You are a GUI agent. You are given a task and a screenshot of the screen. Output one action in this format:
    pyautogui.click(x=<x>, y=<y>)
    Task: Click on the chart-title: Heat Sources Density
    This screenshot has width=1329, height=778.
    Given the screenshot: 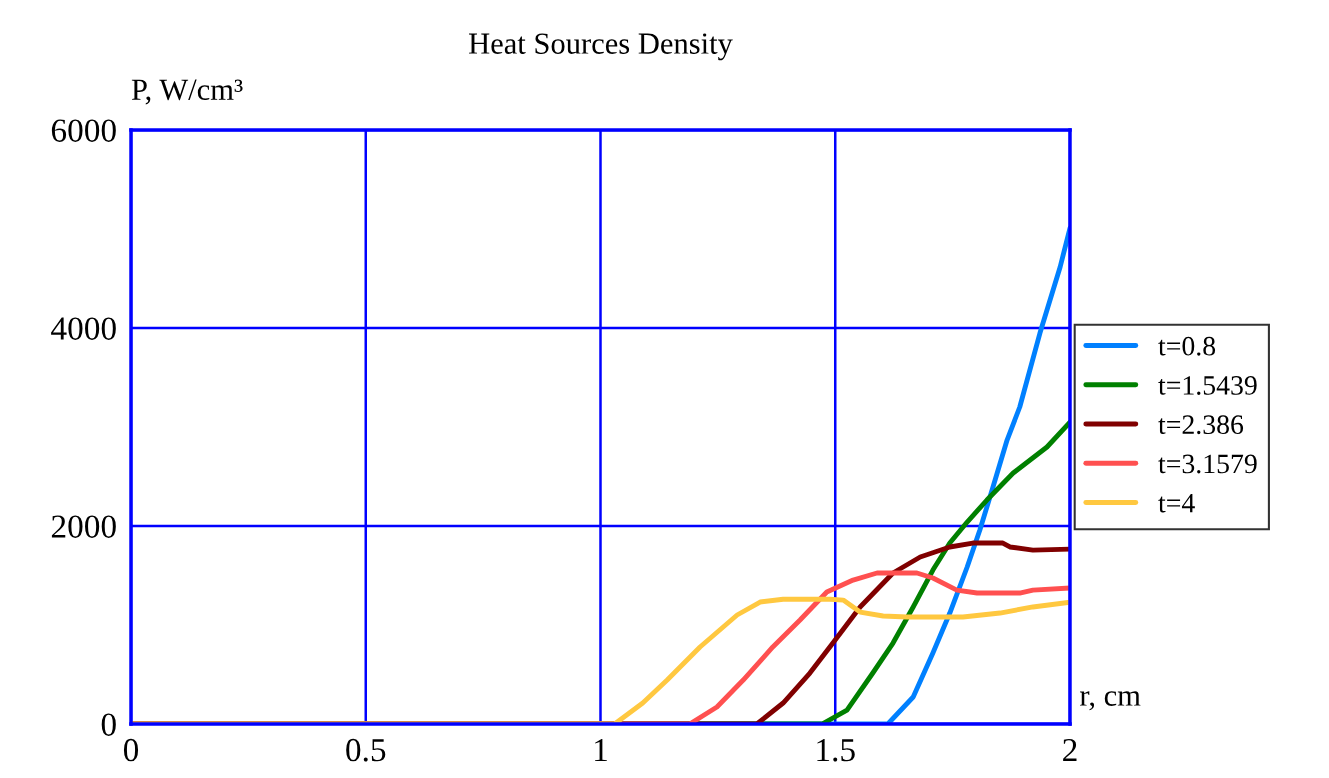 What is the action you would take?
    pyautogui.click(x=601, y=47)
    